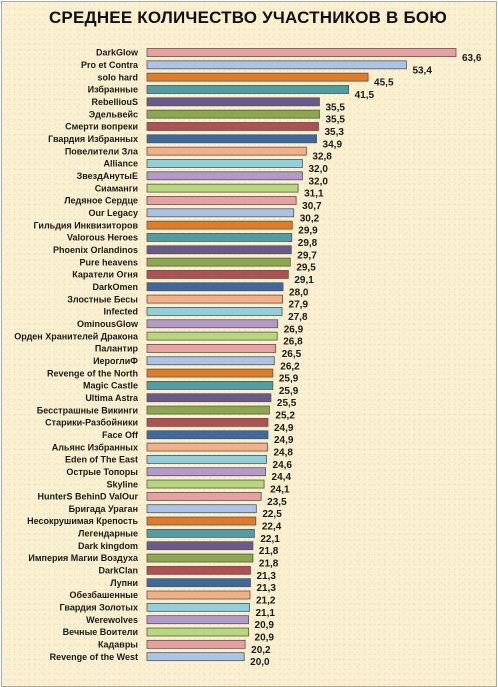 This screenshot has height=687, width=498. Describe the element at coordinates (318, 181) in the screenshot. I see `value-label: 32,0` at that location.